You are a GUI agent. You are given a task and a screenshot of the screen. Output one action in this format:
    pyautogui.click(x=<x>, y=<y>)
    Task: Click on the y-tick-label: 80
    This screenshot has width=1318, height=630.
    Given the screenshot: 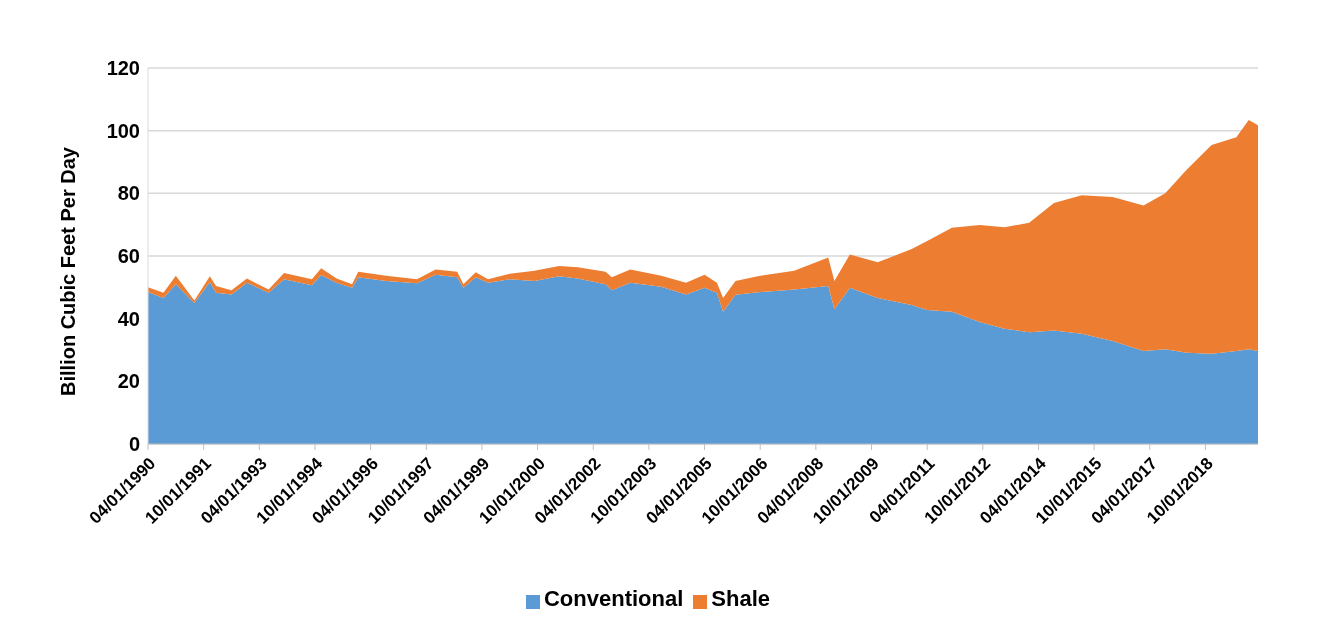 What is the action you would take?
    pyautogui.click(x=128, y=193)
    